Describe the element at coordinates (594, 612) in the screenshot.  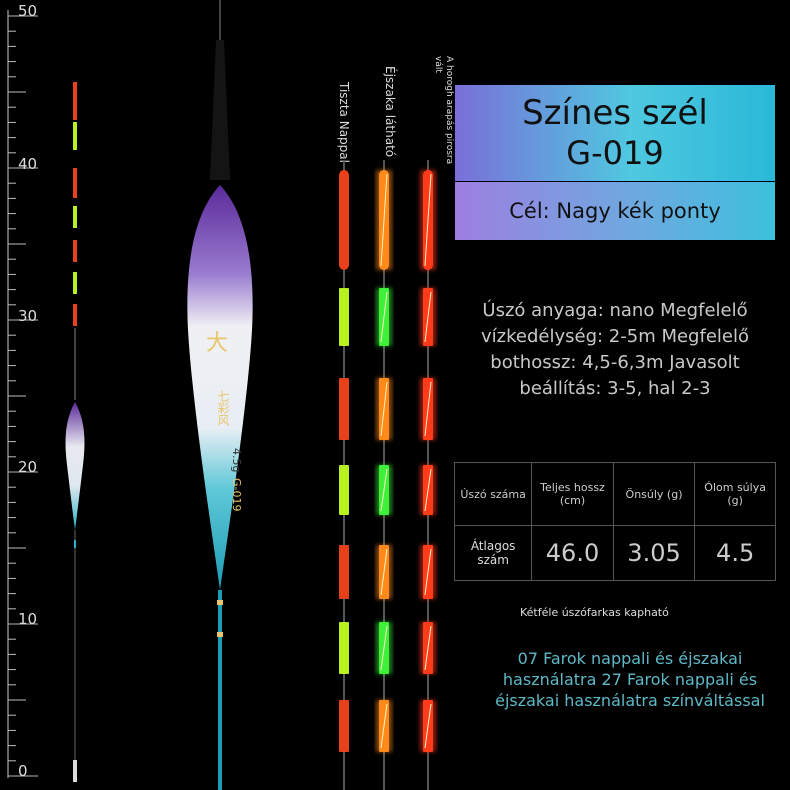
I see `tail-options-note: Kétféle úszófarkas kapható` at that location.